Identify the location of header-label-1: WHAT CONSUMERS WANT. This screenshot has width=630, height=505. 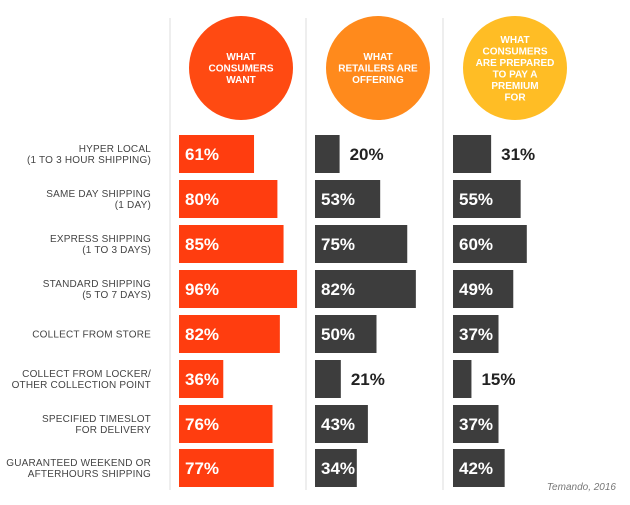
(240, 69).